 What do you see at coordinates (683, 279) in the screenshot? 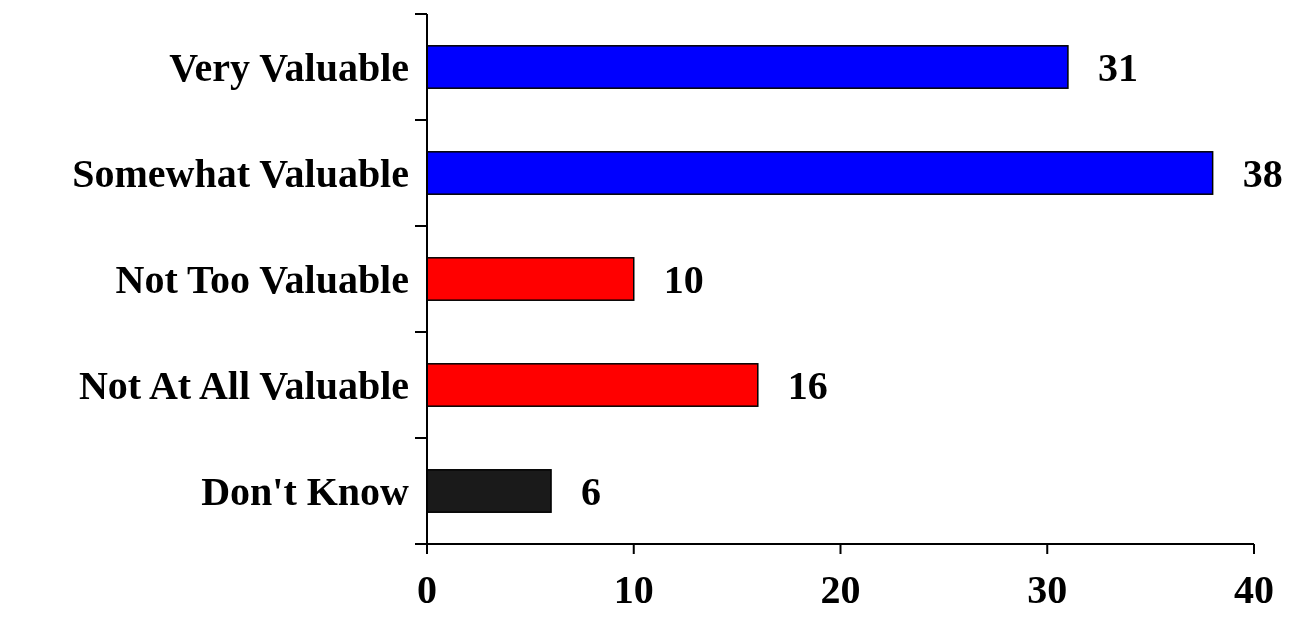
I see `data-label: 10` at bounding box center [683, 279].